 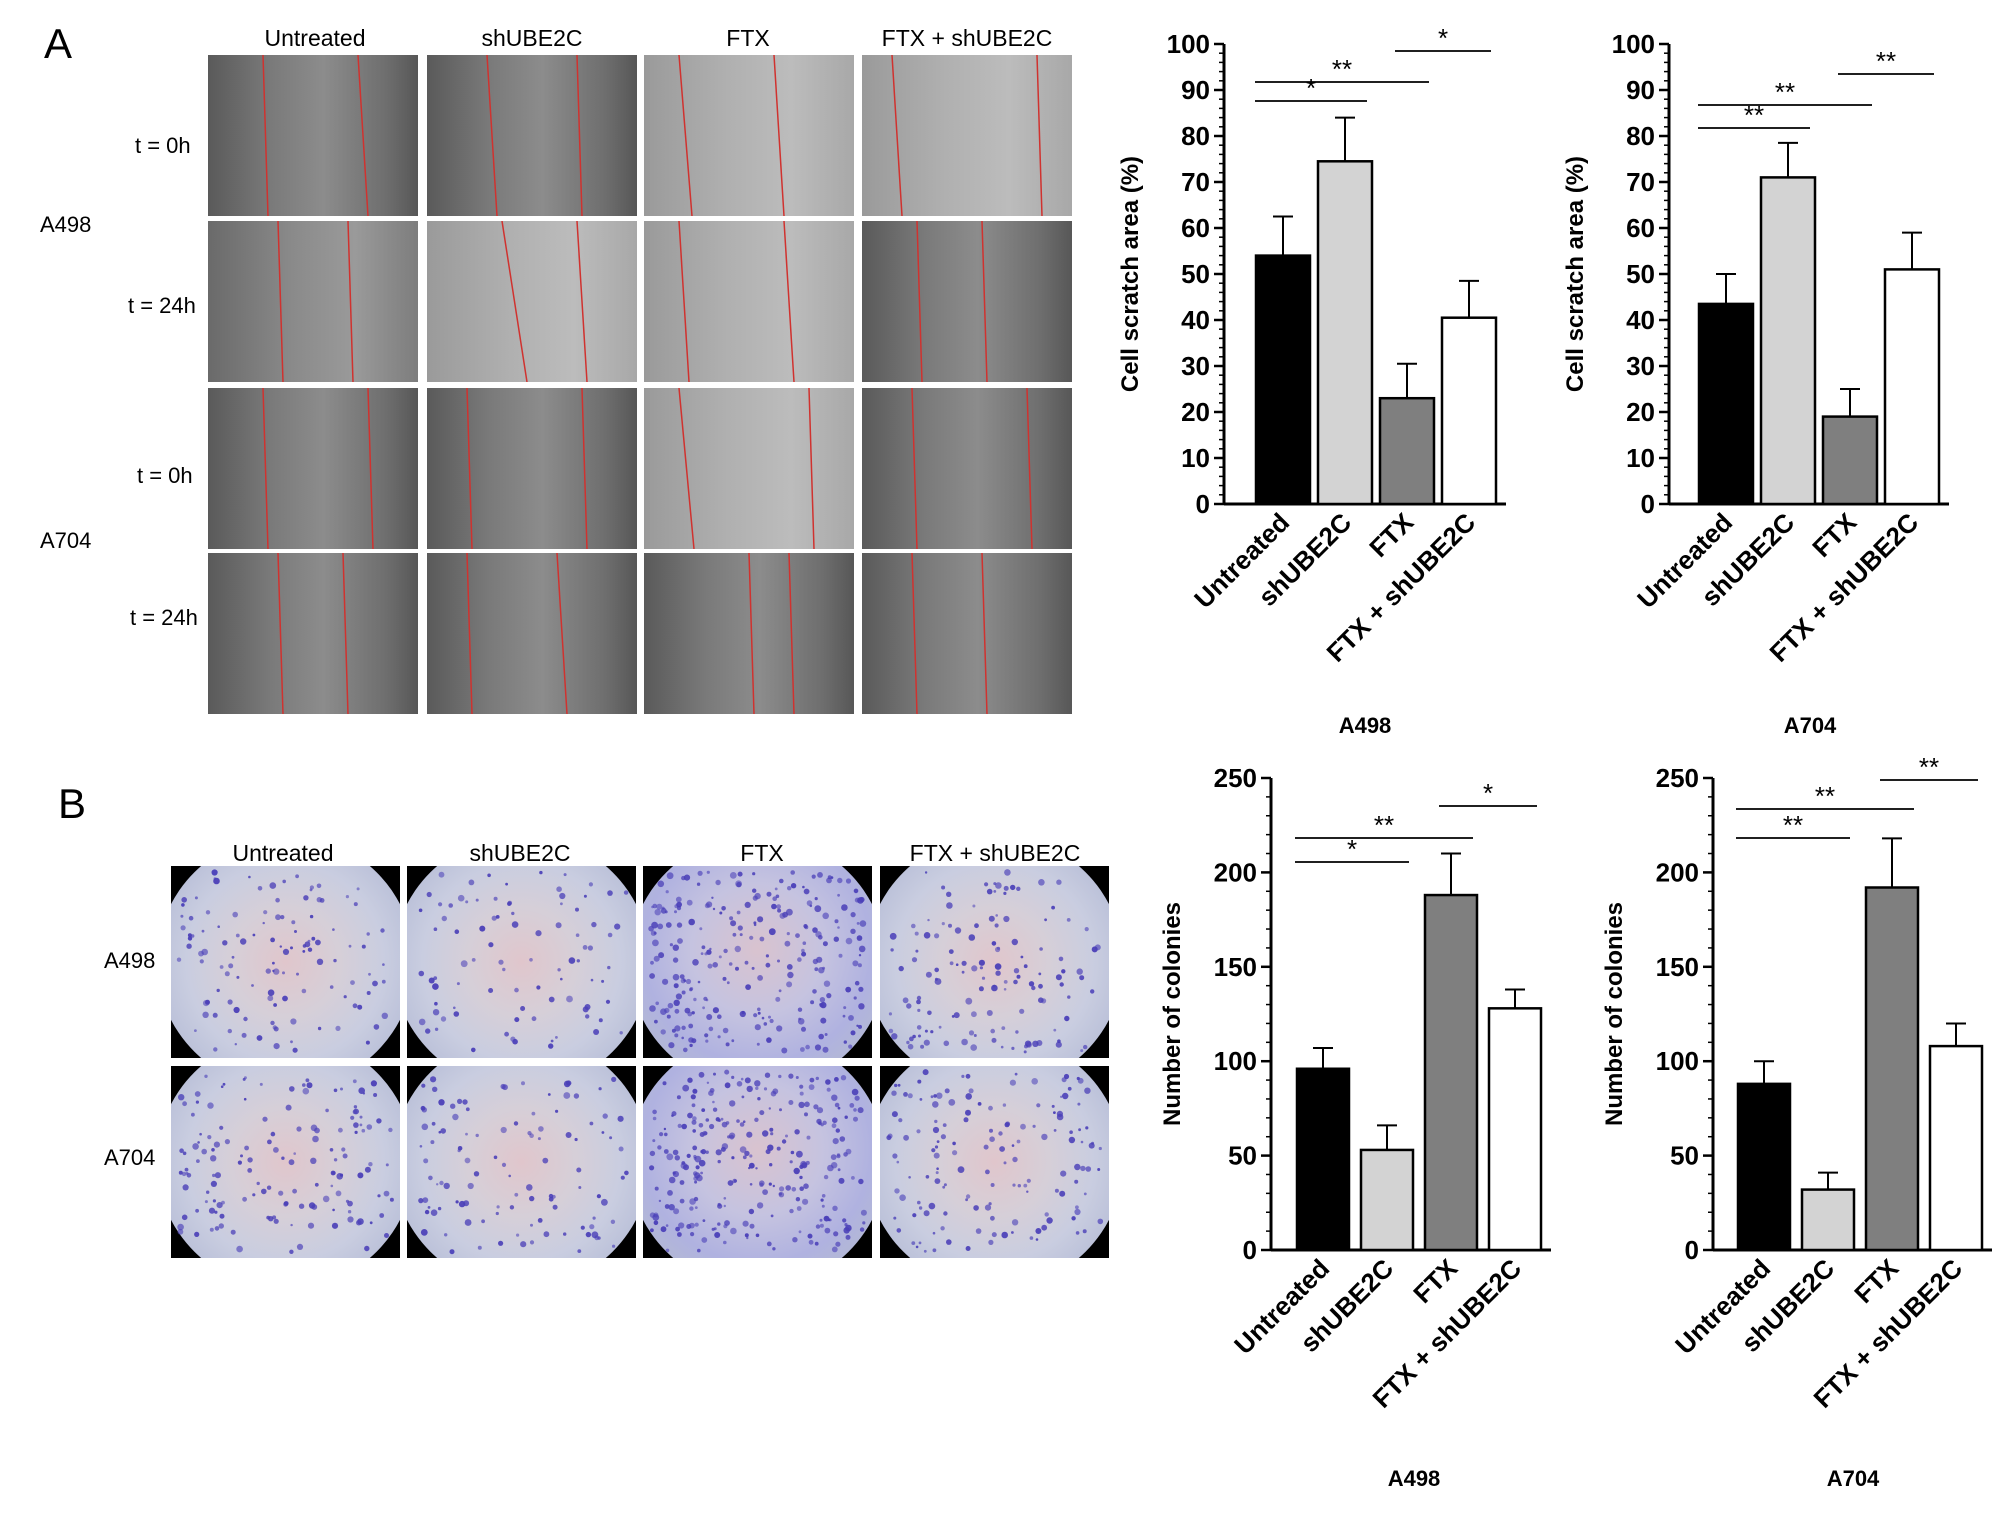 What do you see at coordinates (1130, 274) in the screenshot?
I see `y-axis-label: Cell scratch area (%)` at bounding box center [1130, 274].